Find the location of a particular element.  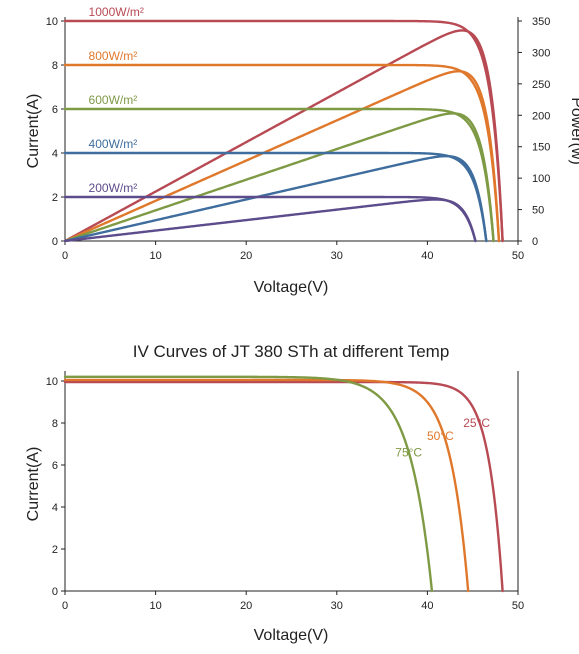

chart1-ylabel: Current(A) is located at coordinates (33, 131).